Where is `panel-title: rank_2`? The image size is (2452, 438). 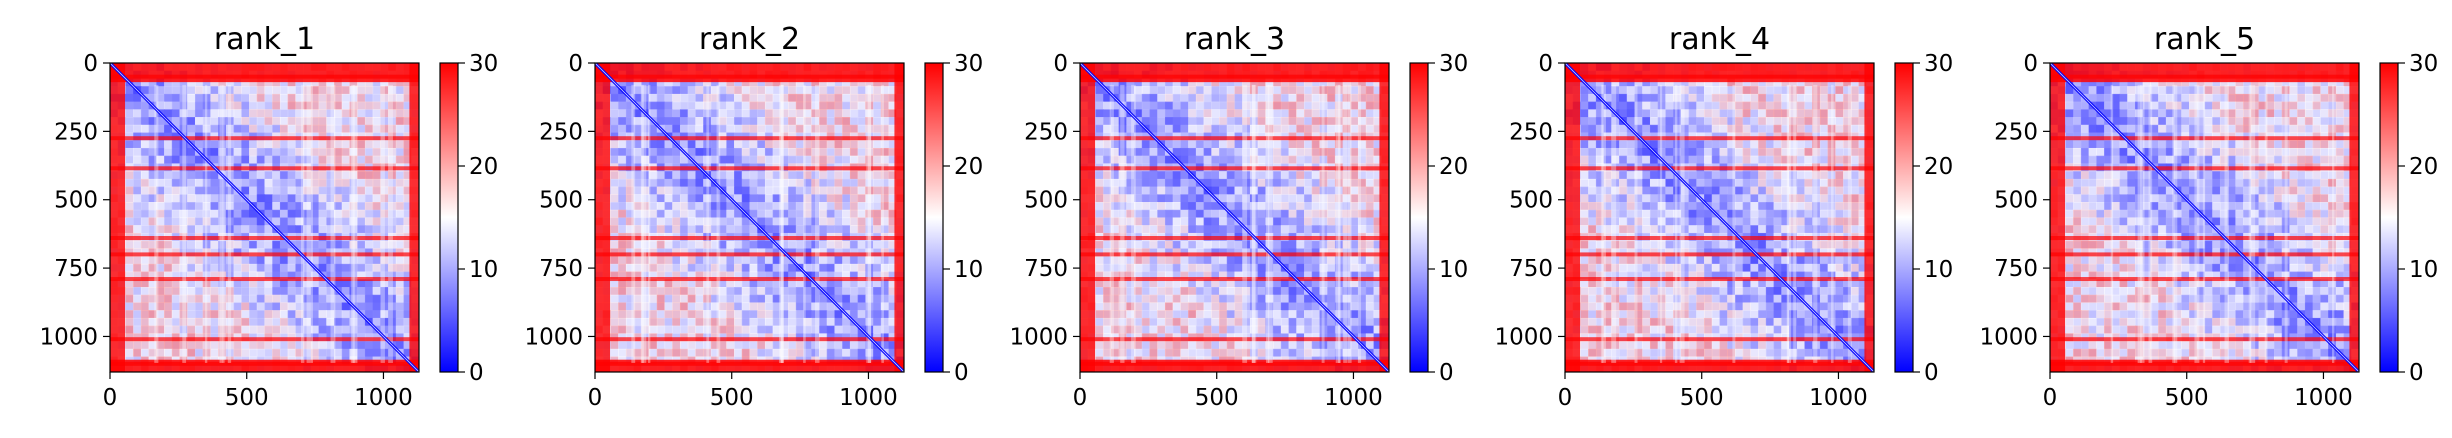 panel-title: rank_2 is located at coordinates (749, 39).